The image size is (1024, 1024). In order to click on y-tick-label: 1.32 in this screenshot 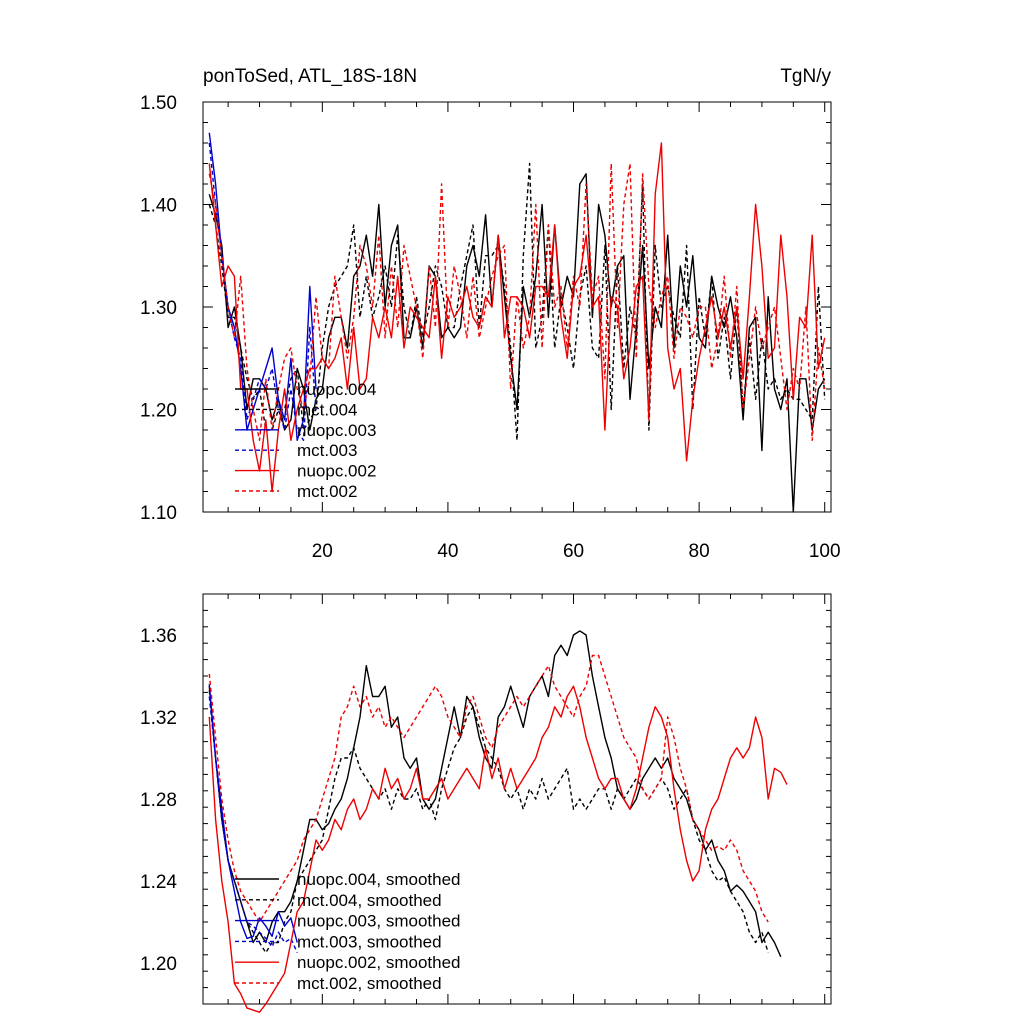, I will do `click(158, 718)`.